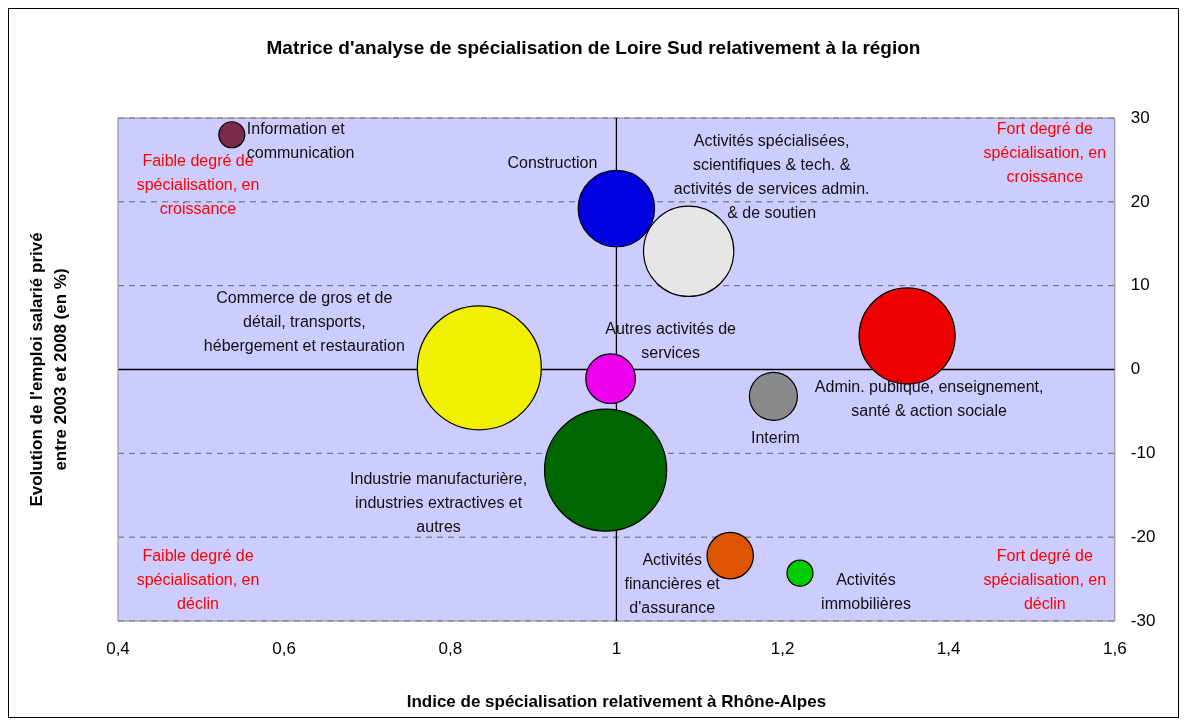 The width and height of the screenshot is (1187, 726). I want to click on annotation: Faible degré de spécialisation, en déclin, so click(198, 580).